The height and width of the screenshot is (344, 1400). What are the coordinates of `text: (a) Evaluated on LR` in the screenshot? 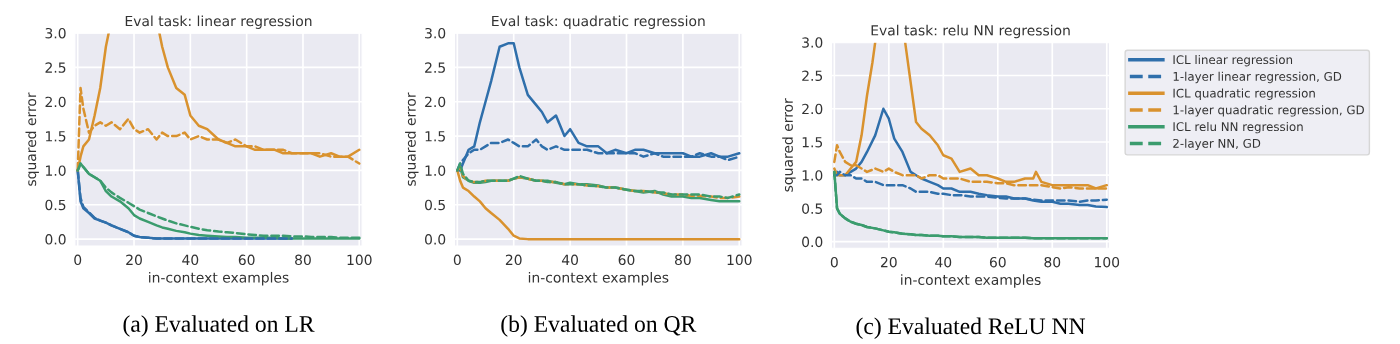 It's located at (219, 326).